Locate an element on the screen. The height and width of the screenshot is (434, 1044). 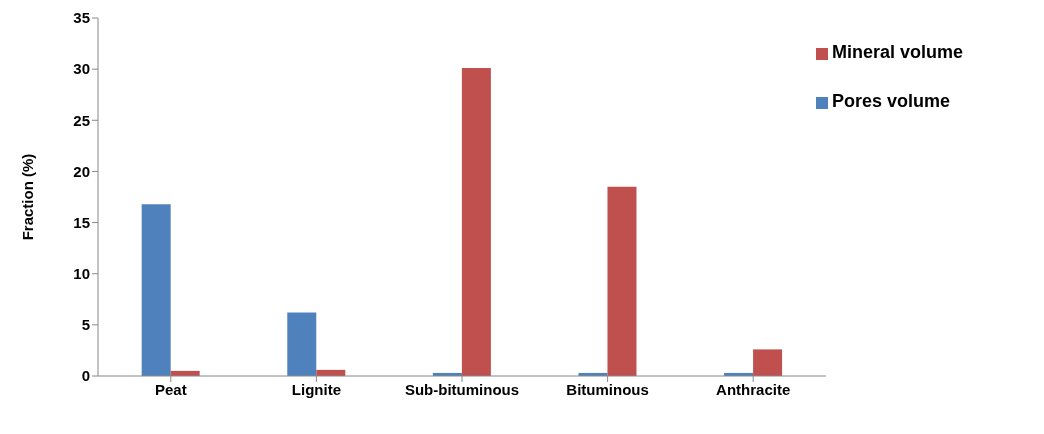
legend-label: Mineral volume is located at coordinates (898, 52).